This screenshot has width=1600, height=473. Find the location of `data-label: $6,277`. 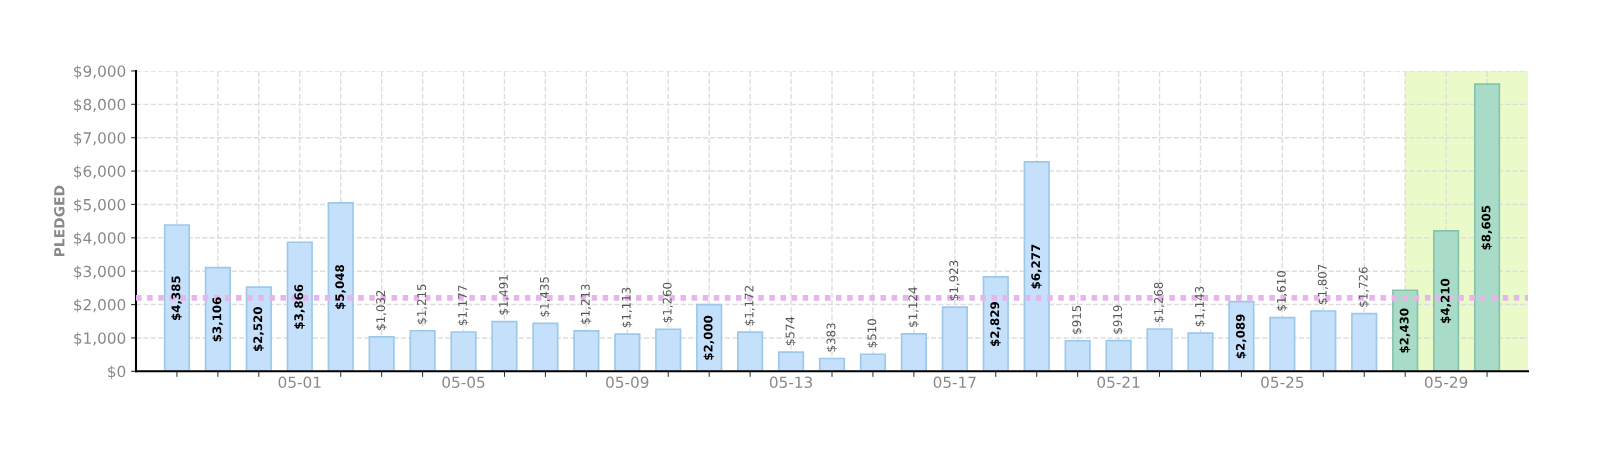

data-label: $6,277 is located at coordinates (1036, 266).